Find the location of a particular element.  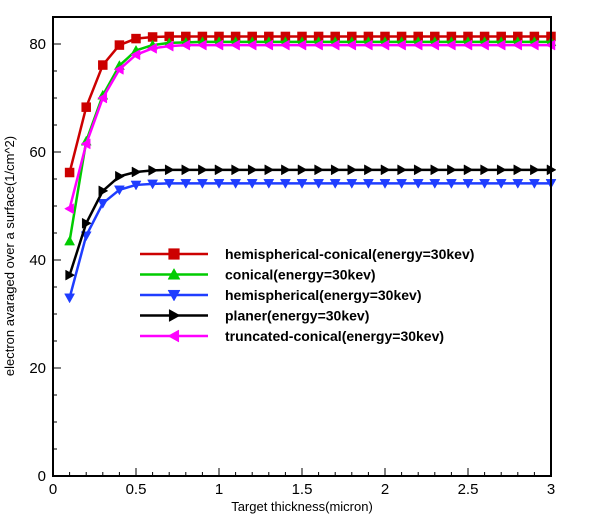

legend-label: truncated-conical(energy=30kev) is located at coordinates (334, 336).